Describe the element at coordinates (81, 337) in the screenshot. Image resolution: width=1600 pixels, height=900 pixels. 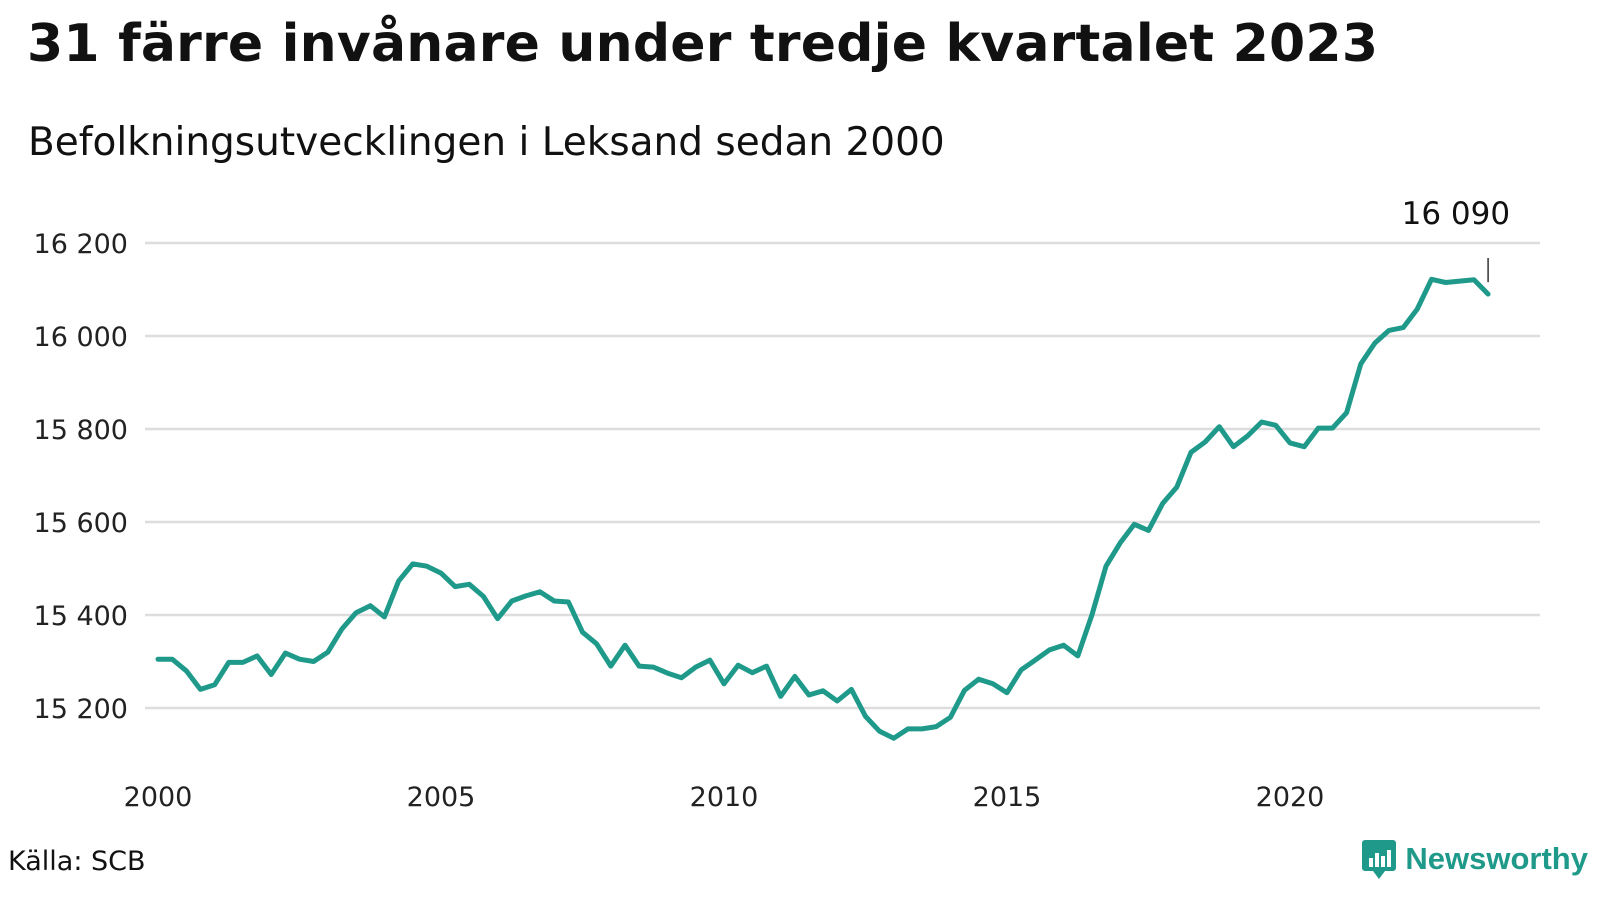
I see `y-tick-label: 16 000` at that location.